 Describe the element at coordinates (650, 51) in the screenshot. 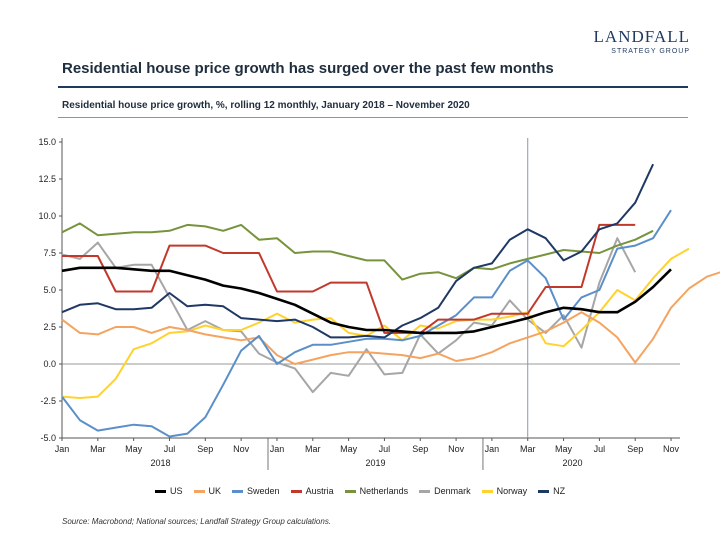

I see `logo-sub-text: STRATEGY GROUP` at that location.